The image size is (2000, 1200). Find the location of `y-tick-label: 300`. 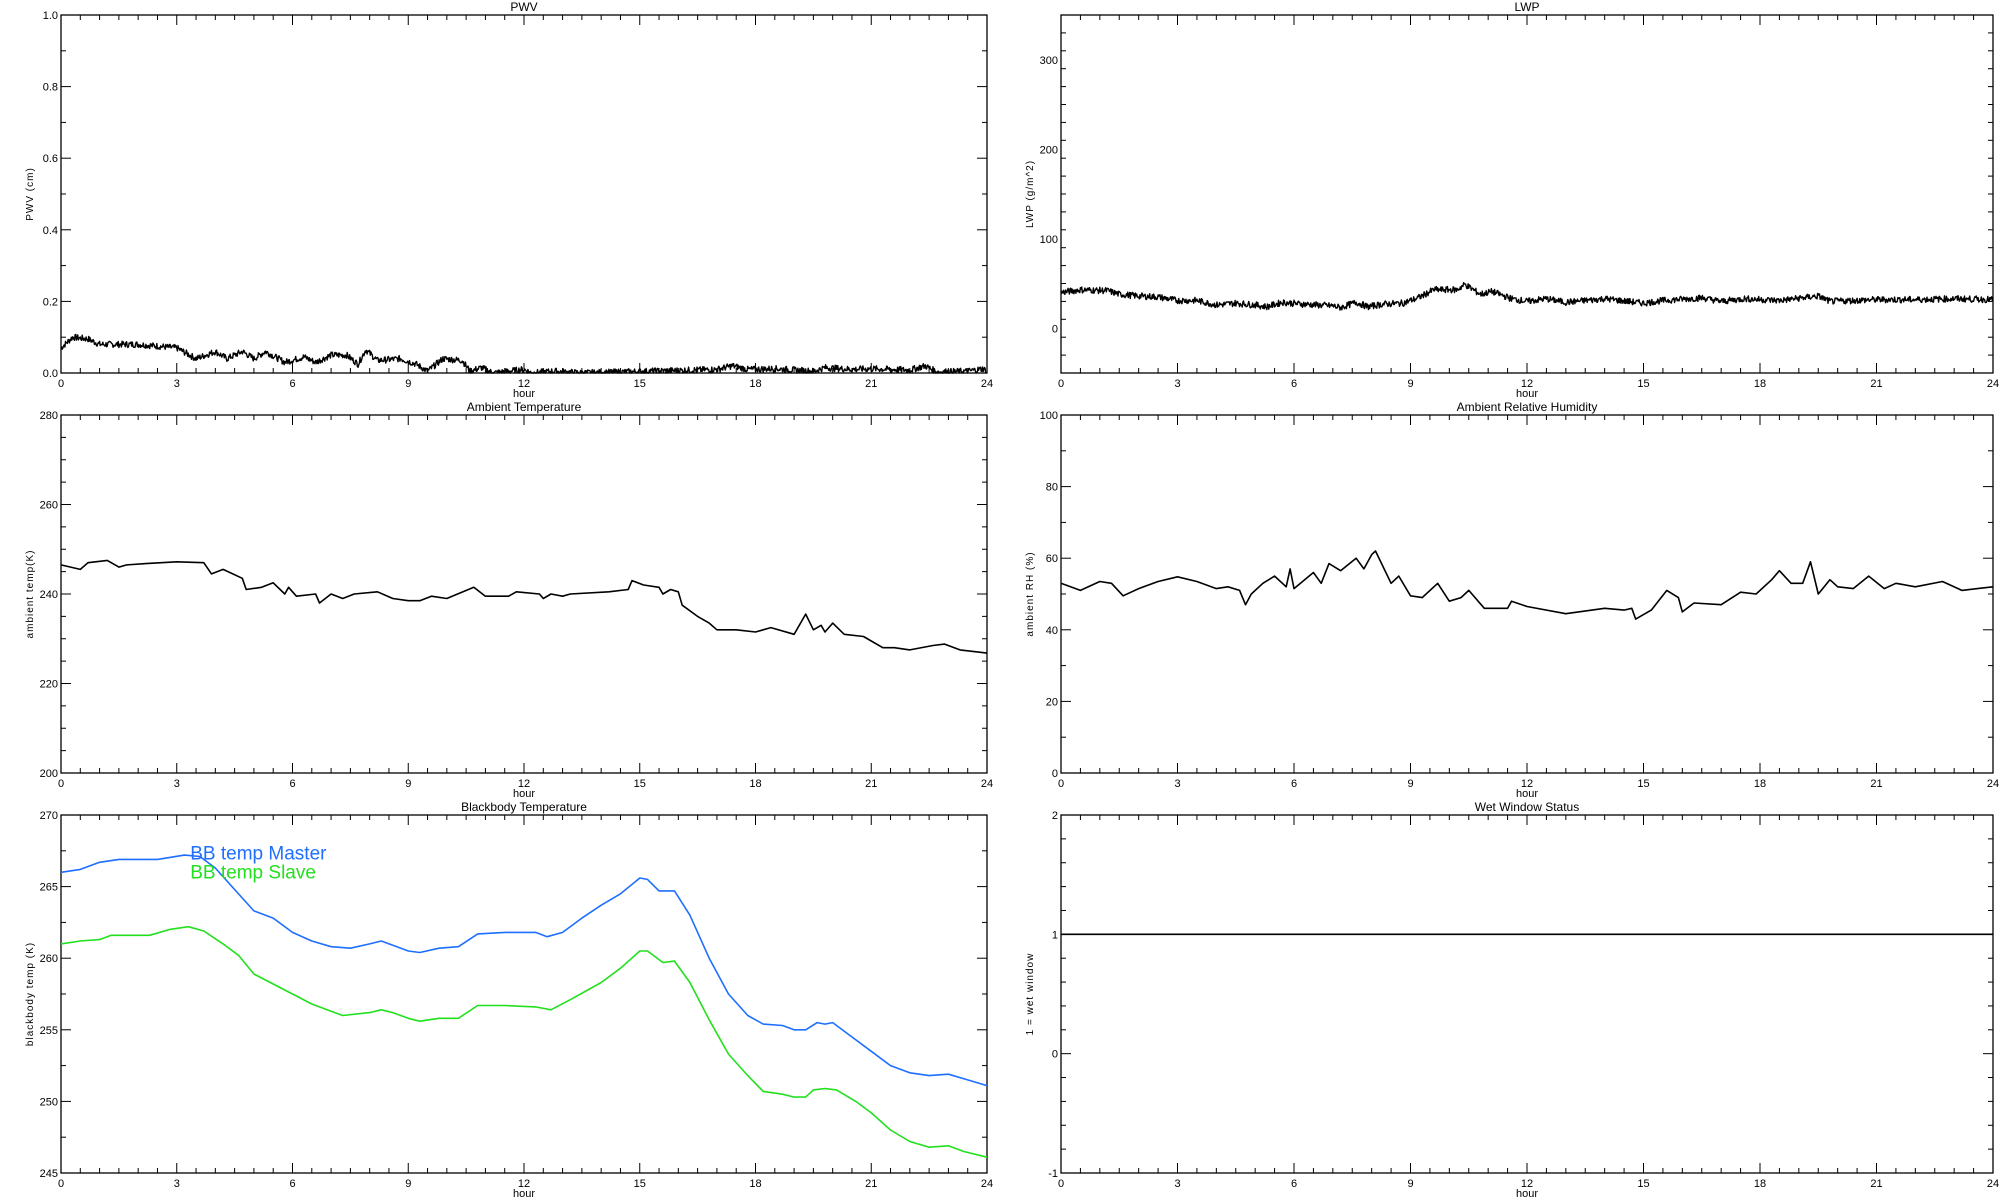

y-tick-label: 300 is located at coordinates (1049, 61).